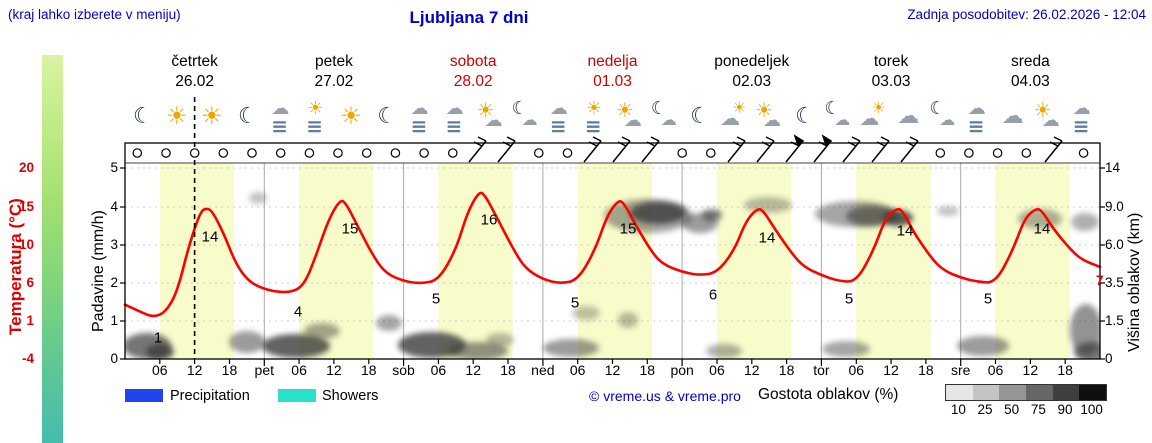 The width and height of the screenshot is (1152, 443). I want to click on temperature-scale-strip, so click(52, 249).